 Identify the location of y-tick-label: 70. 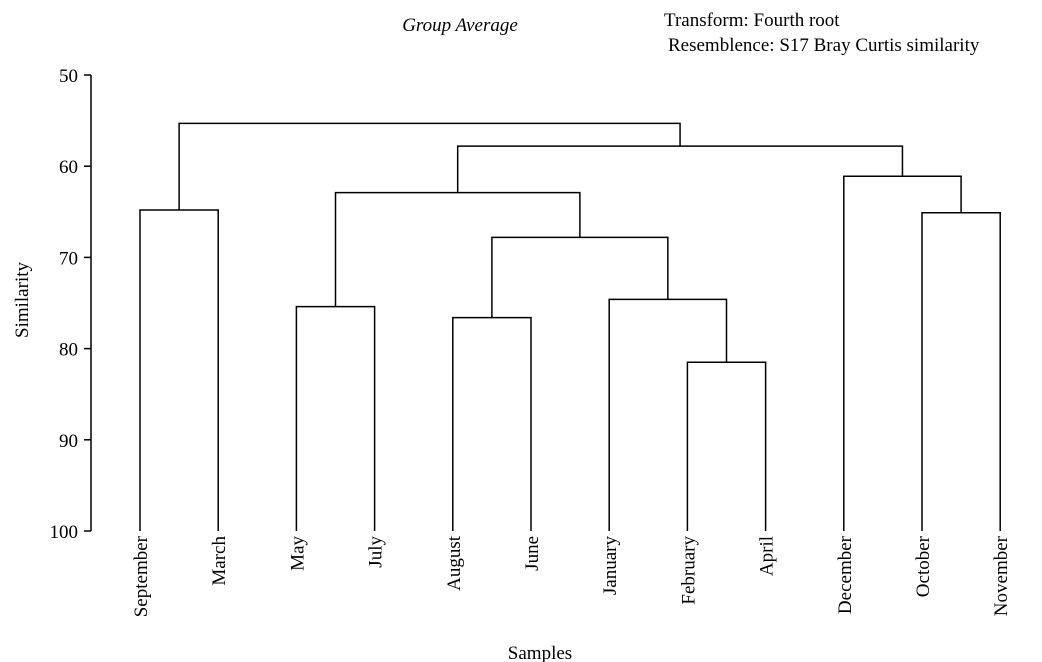
(68, 258).